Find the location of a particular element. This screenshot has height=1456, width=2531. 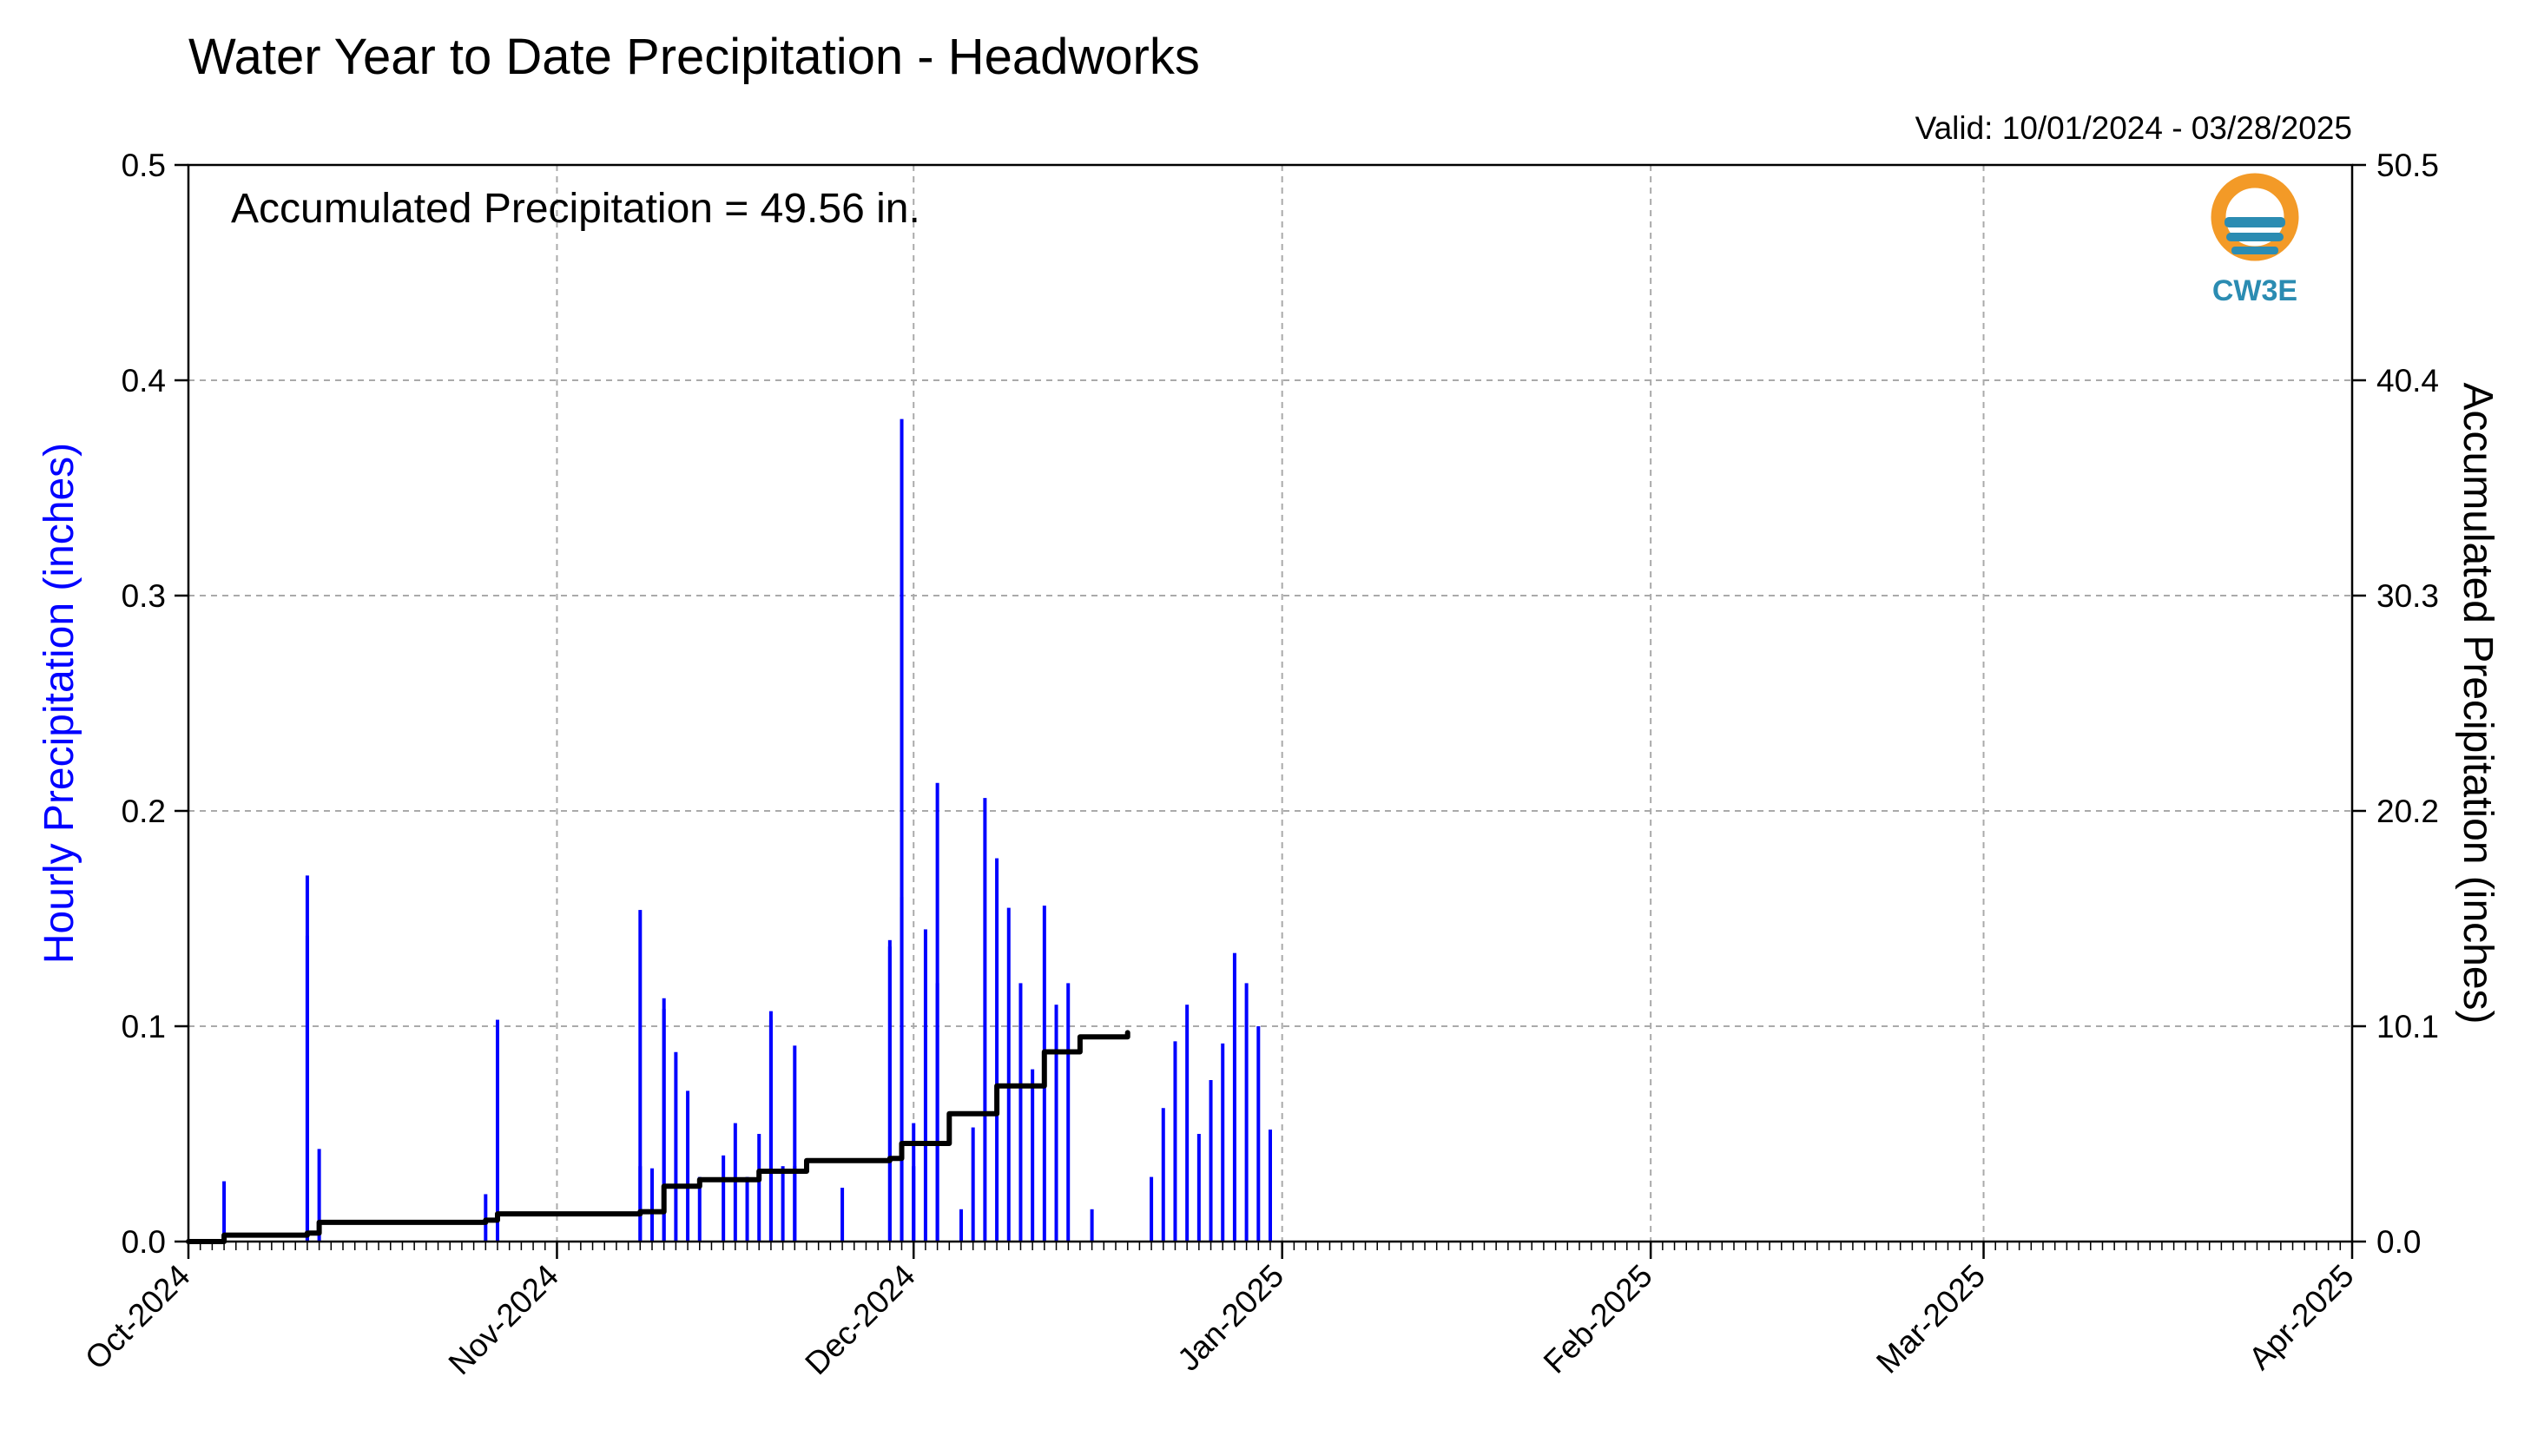

x-tick-label: Apr-2025 is located at coordinates (2301, 1317).